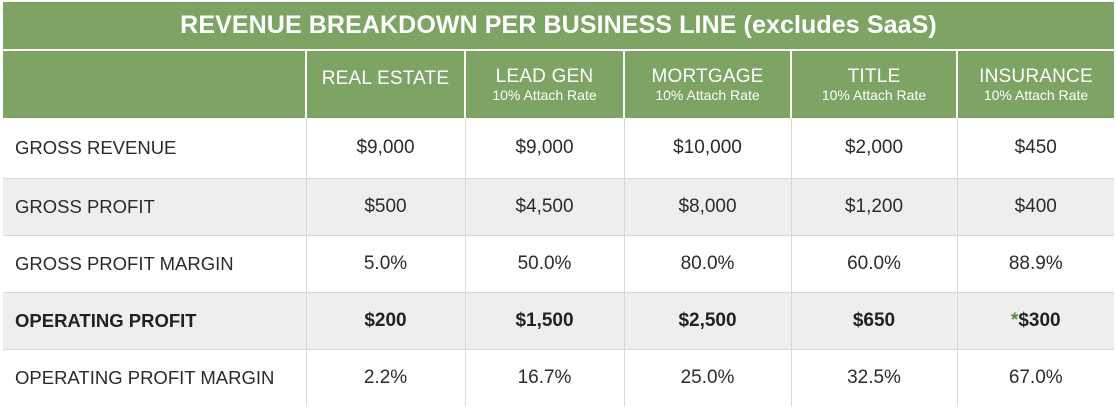 This screenshot has width=1117, height=413. Describe the element at coordinates (873, 264) in the screenshot. I see `cell-title: 60.0%` at that location.